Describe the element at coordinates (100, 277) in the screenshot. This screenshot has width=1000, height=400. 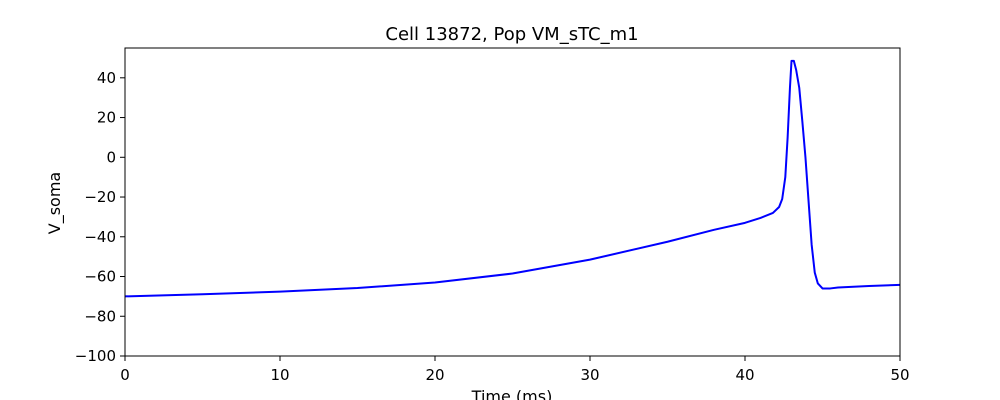
I see `y-tick-label: −60` at that location.